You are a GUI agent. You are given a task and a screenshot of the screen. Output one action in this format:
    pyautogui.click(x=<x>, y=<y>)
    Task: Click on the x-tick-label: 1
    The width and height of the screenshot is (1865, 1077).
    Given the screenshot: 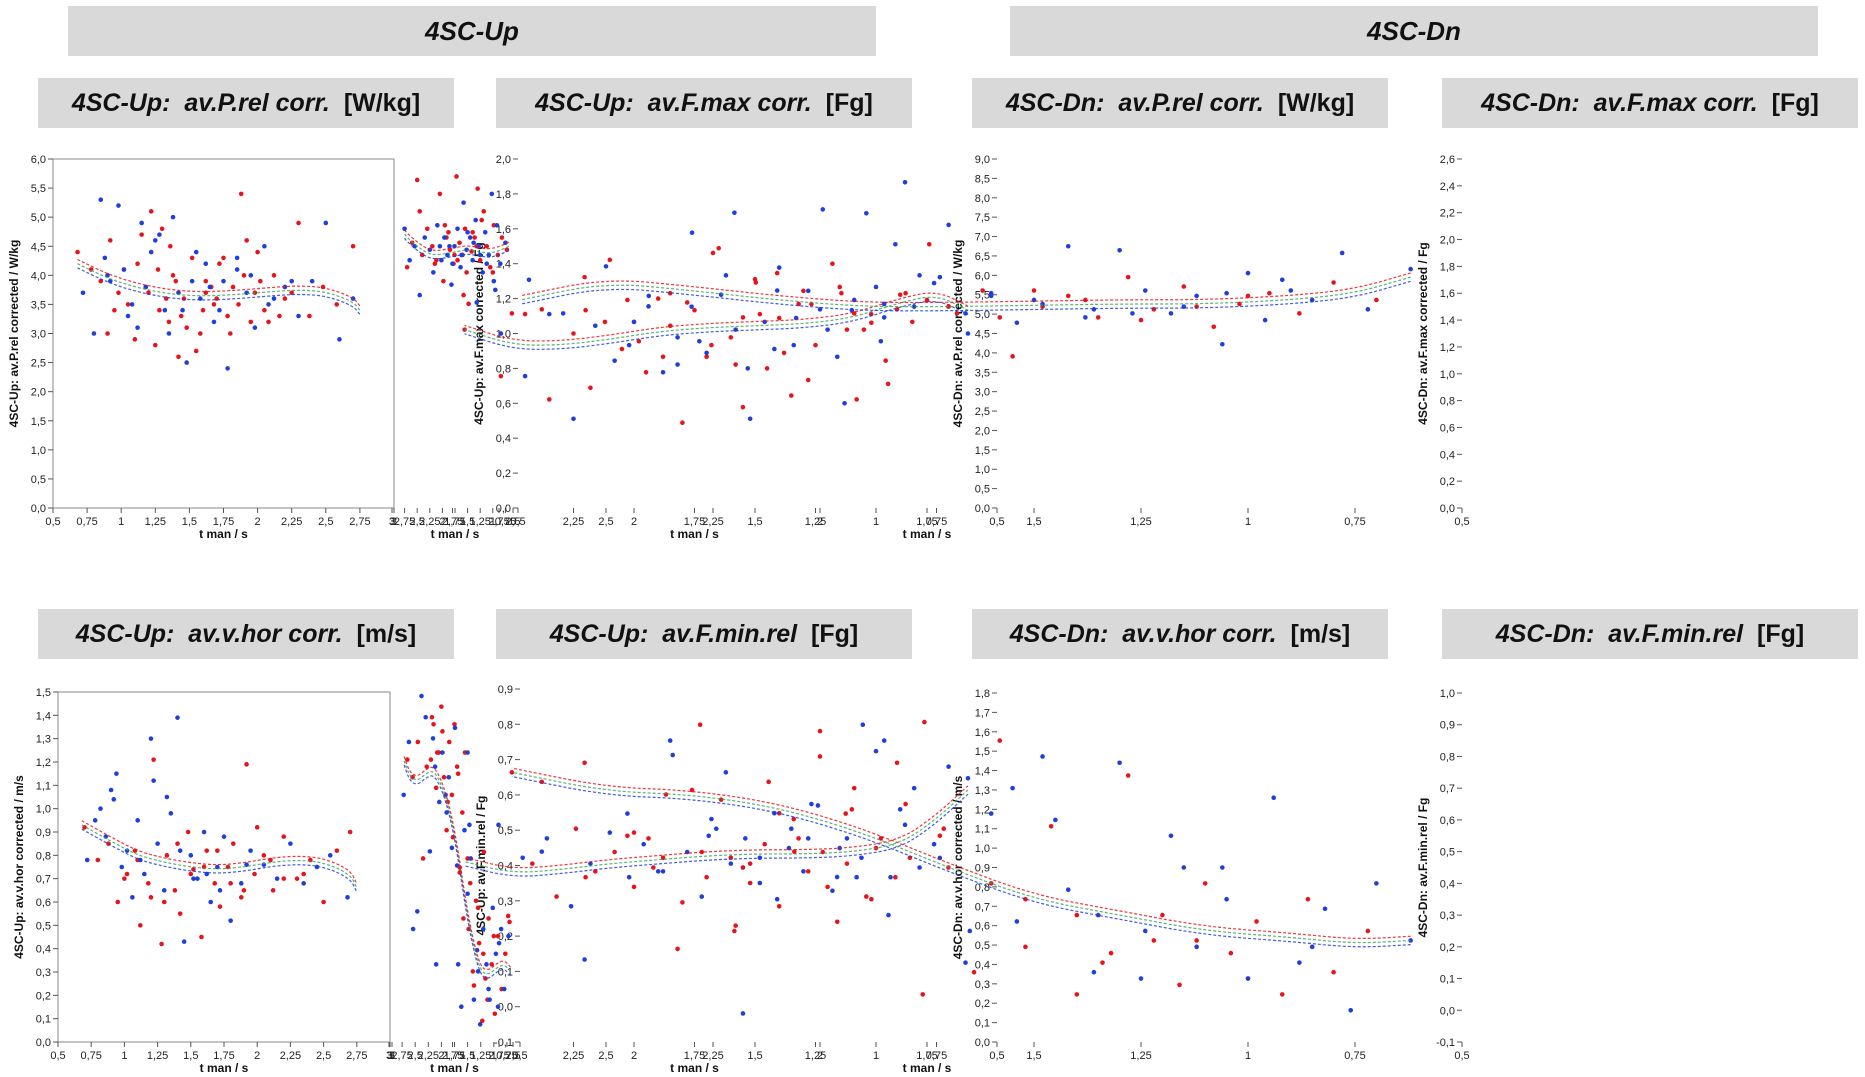 What is the action you would take?
    pyautogui.click(x=121, y=522)
    